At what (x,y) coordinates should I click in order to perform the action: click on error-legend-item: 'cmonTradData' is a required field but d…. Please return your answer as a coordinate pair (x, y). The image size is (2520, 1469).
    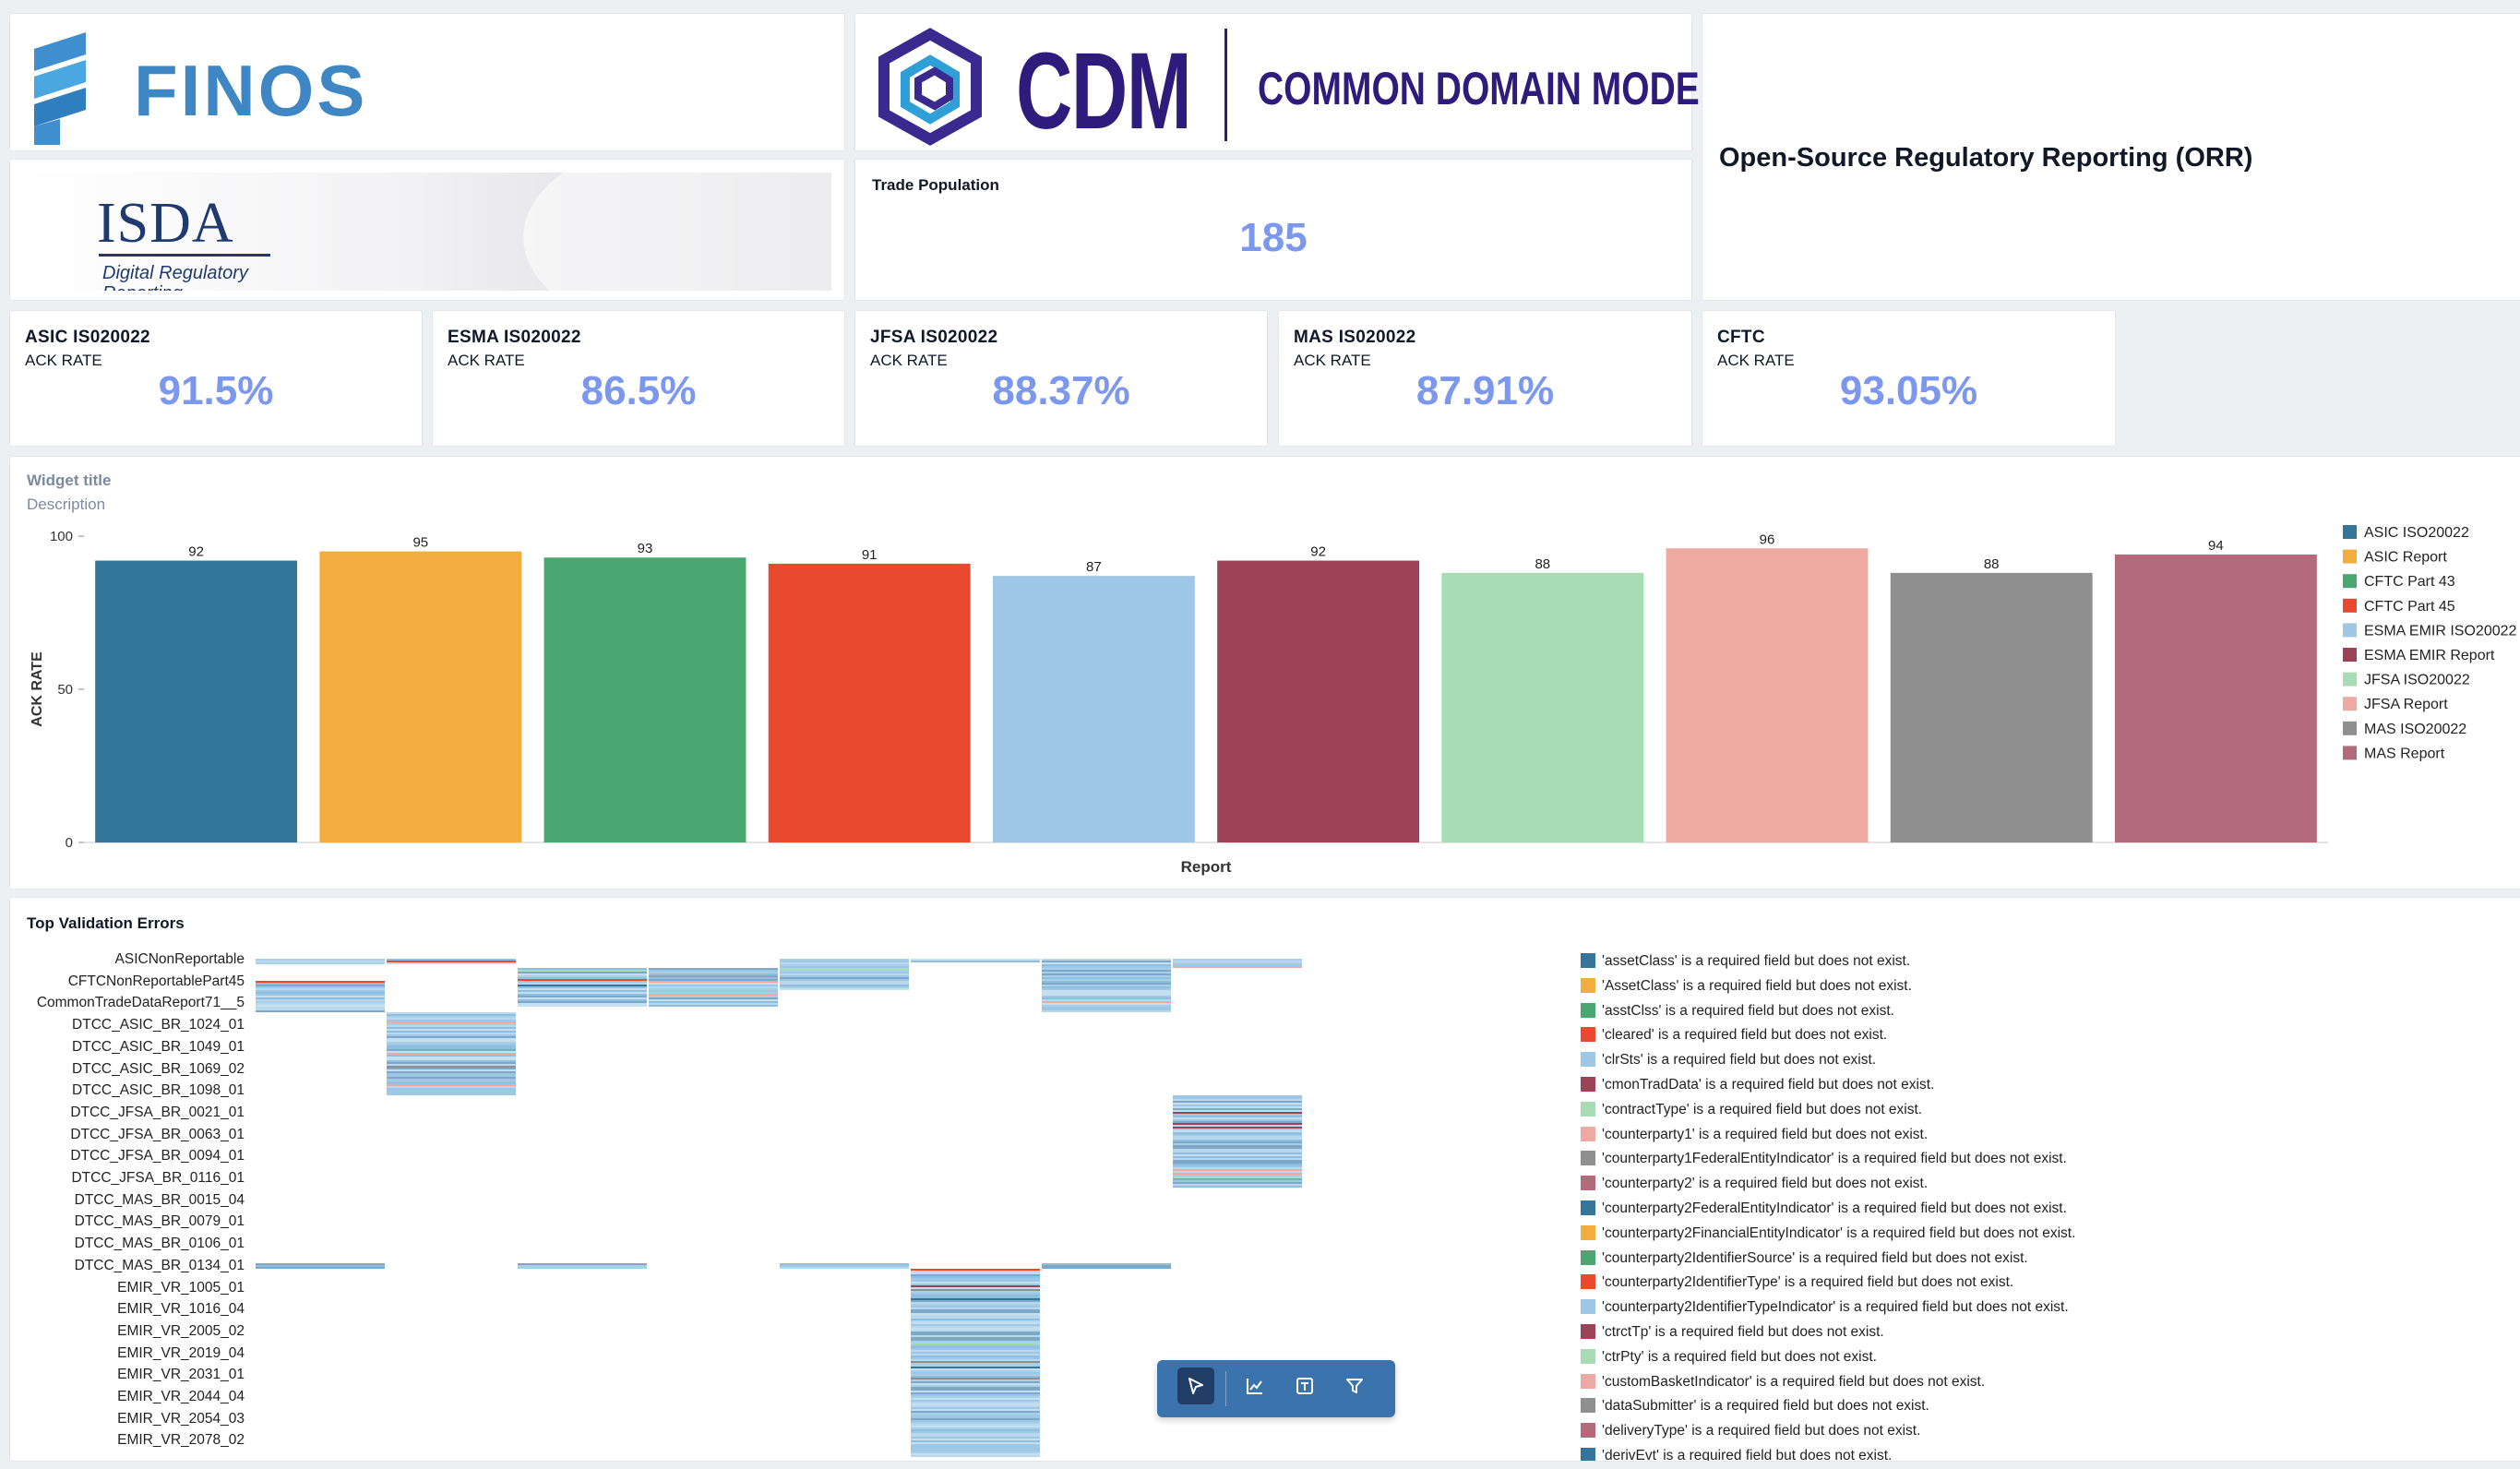
    Looking at the image, I should click on (1757, 1085).